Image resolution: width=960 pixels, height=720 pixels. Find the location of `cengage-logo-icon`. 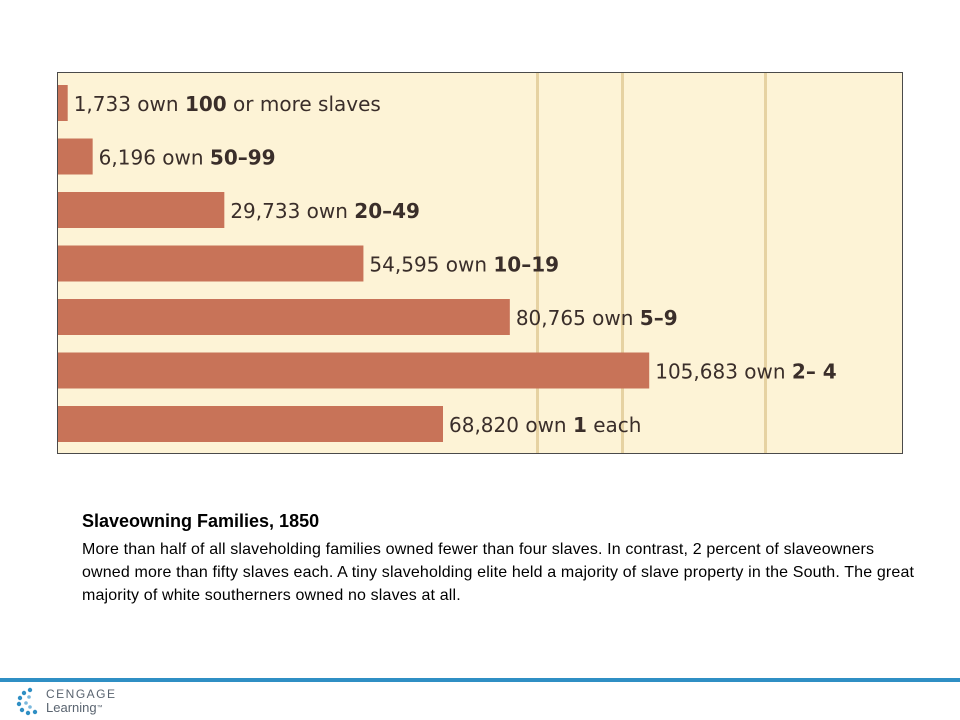

cengage-logo-icon is located at coordinates (27, 701).